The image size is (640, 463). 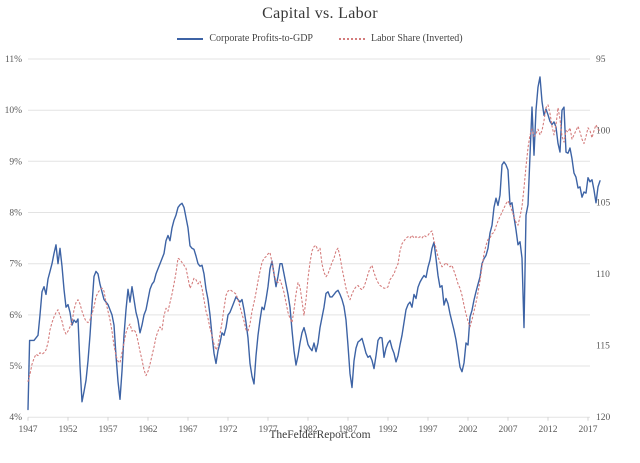 I want to click on x-axis-ticks, so click(x=308, y=419).